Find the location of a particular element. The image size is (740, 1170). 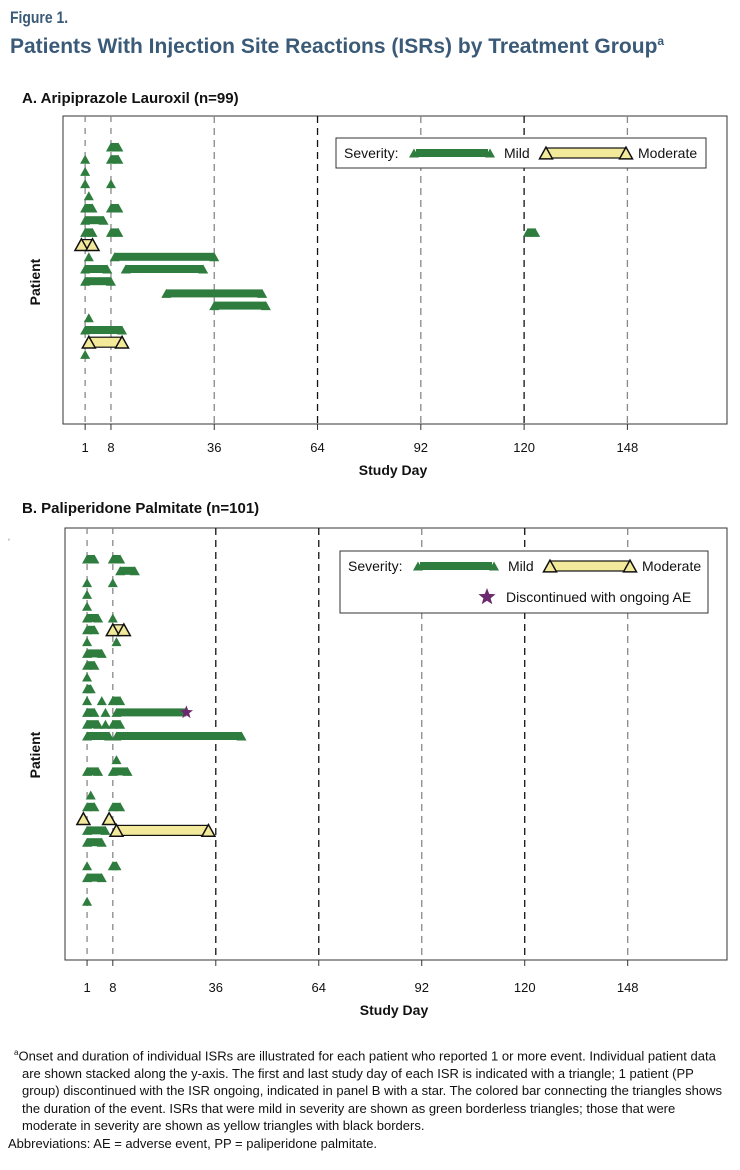

figure-label: Figure 1. is located at coordinates (39, 17).